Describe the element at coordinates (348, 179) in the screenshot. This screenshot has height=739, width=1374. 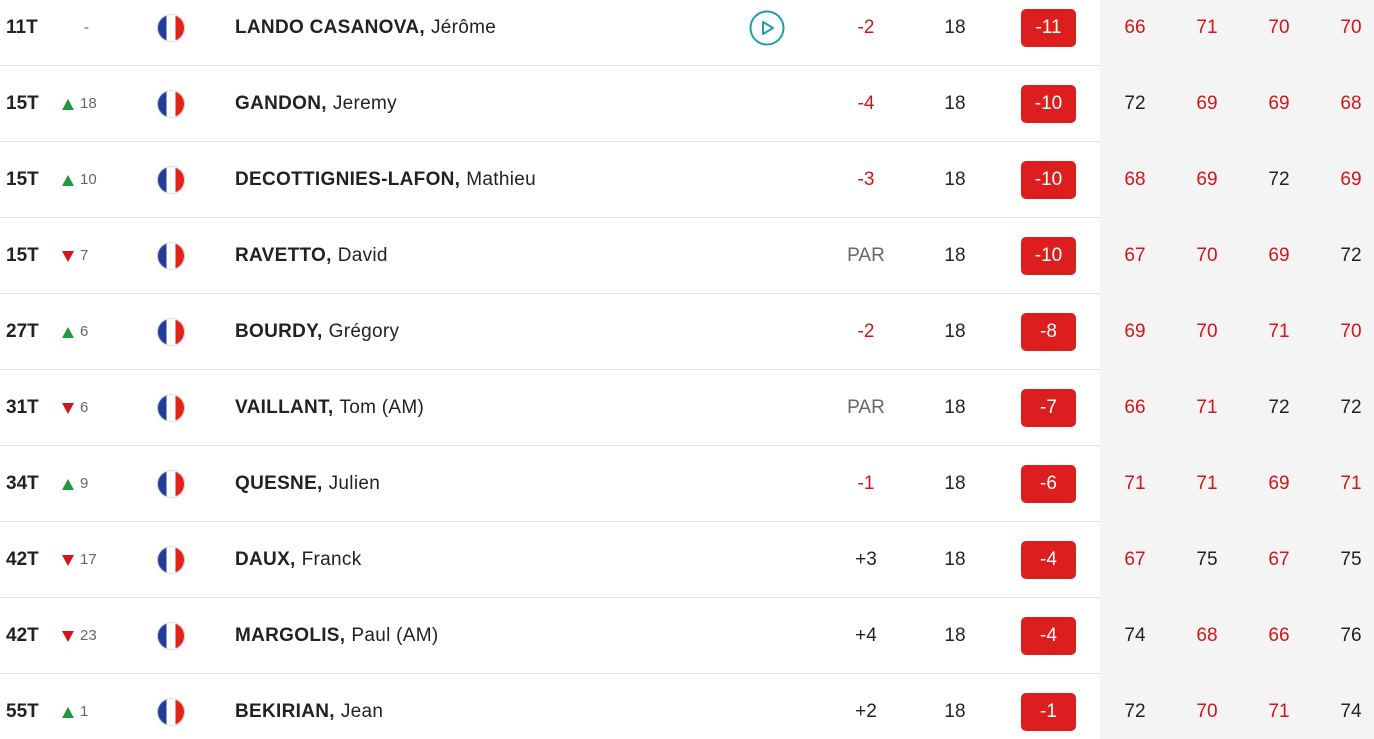
I see `last-name: DECOTTIGNIES-LAFON,` at that location.